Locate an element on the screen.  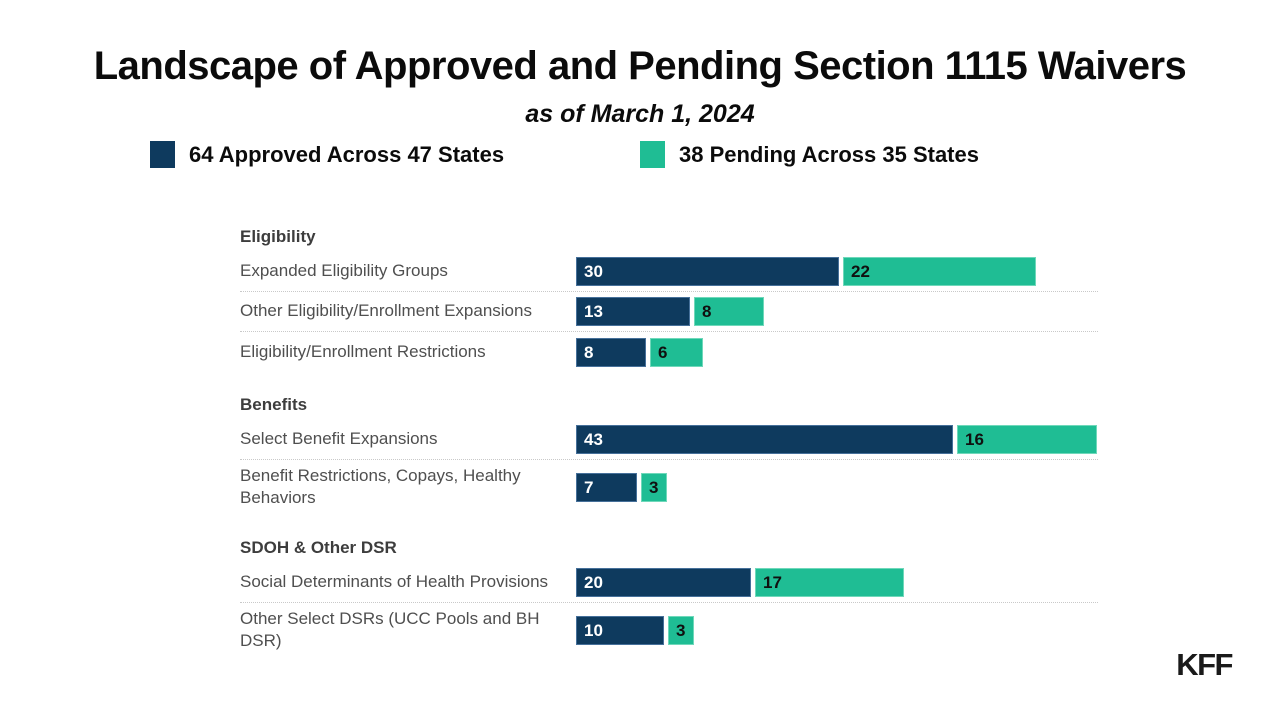
row-bars: 43 16 is located at coordinates (836, 439).